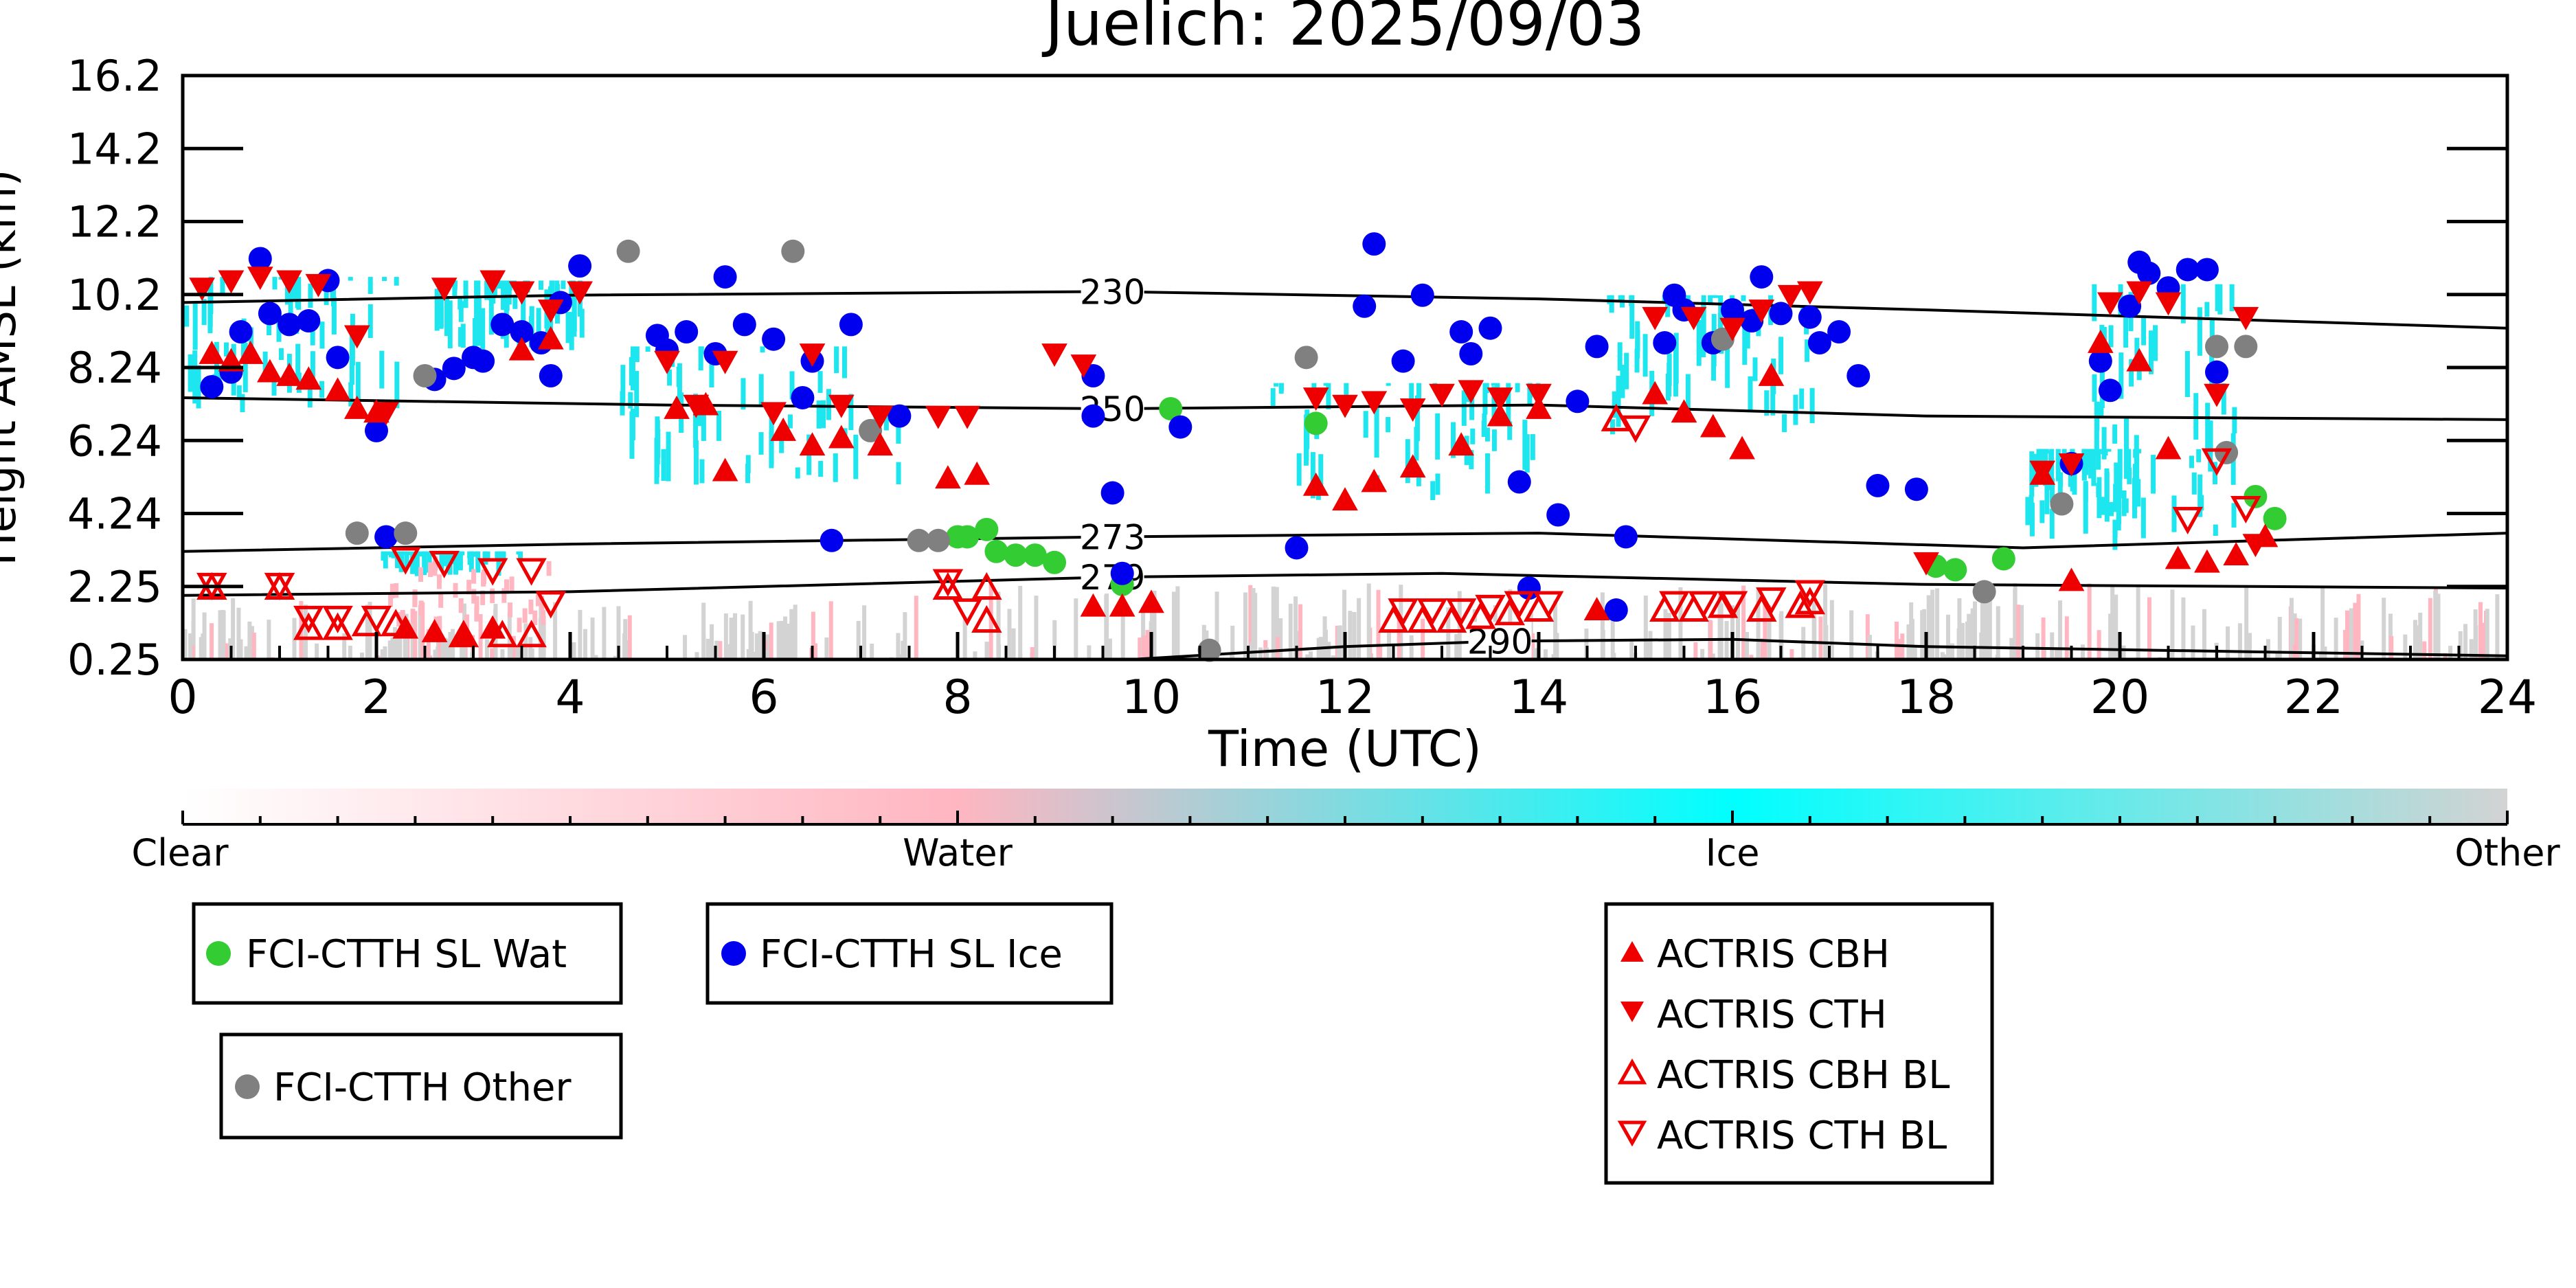 This screenshot has width=2576, height=1288. I want to click on x-tick-label: 10, so click(1152, 697).